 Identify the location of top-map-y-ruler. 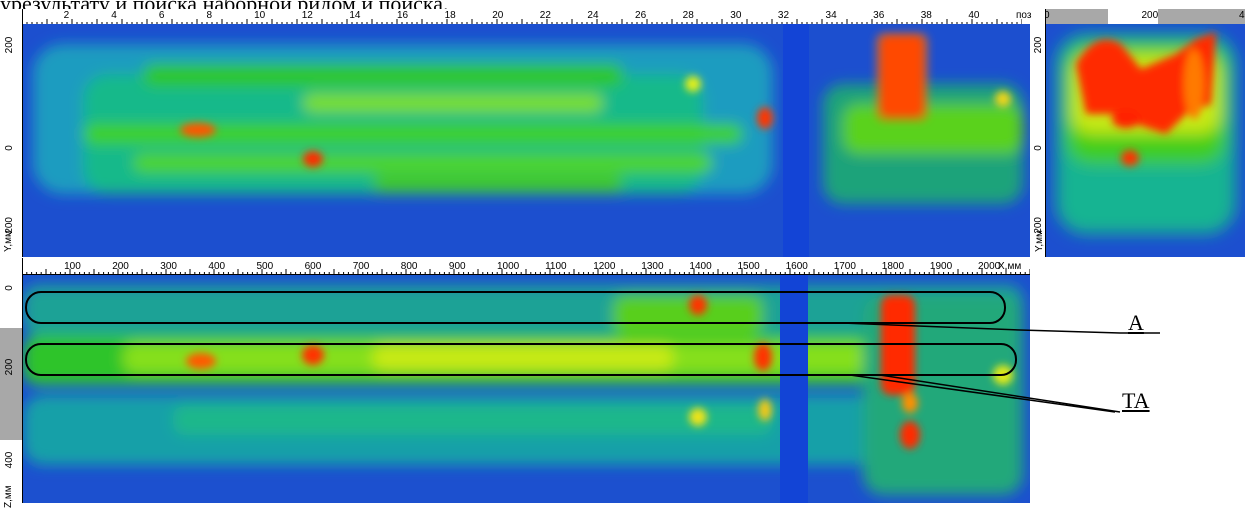
(11, 133).